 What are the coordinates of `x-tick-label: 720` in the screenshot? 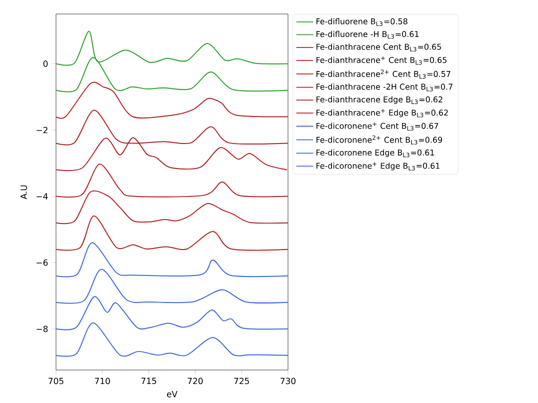 It's located at (195, 381).